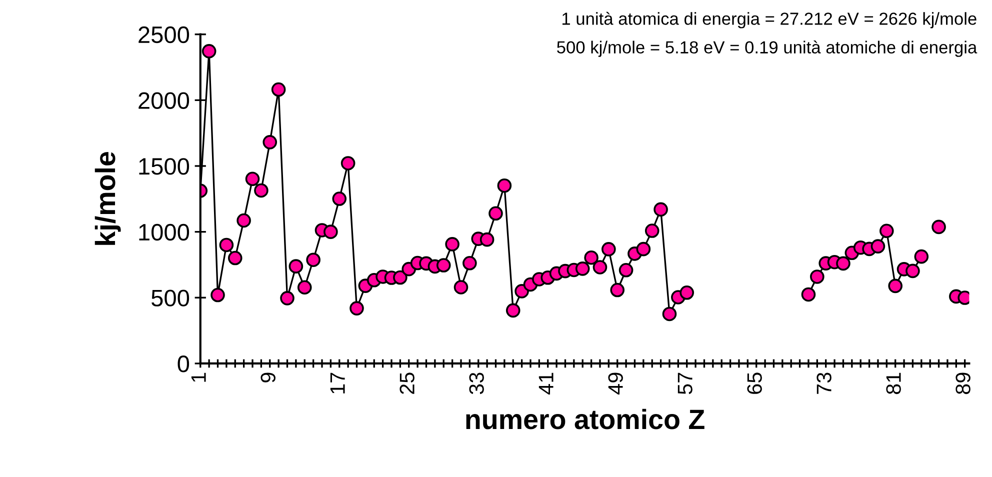 This screenshot has height=477, width=992. Describe the element at coordinates (184, 364) in the screenshot. I see `y-tick-label: 0` at that location.